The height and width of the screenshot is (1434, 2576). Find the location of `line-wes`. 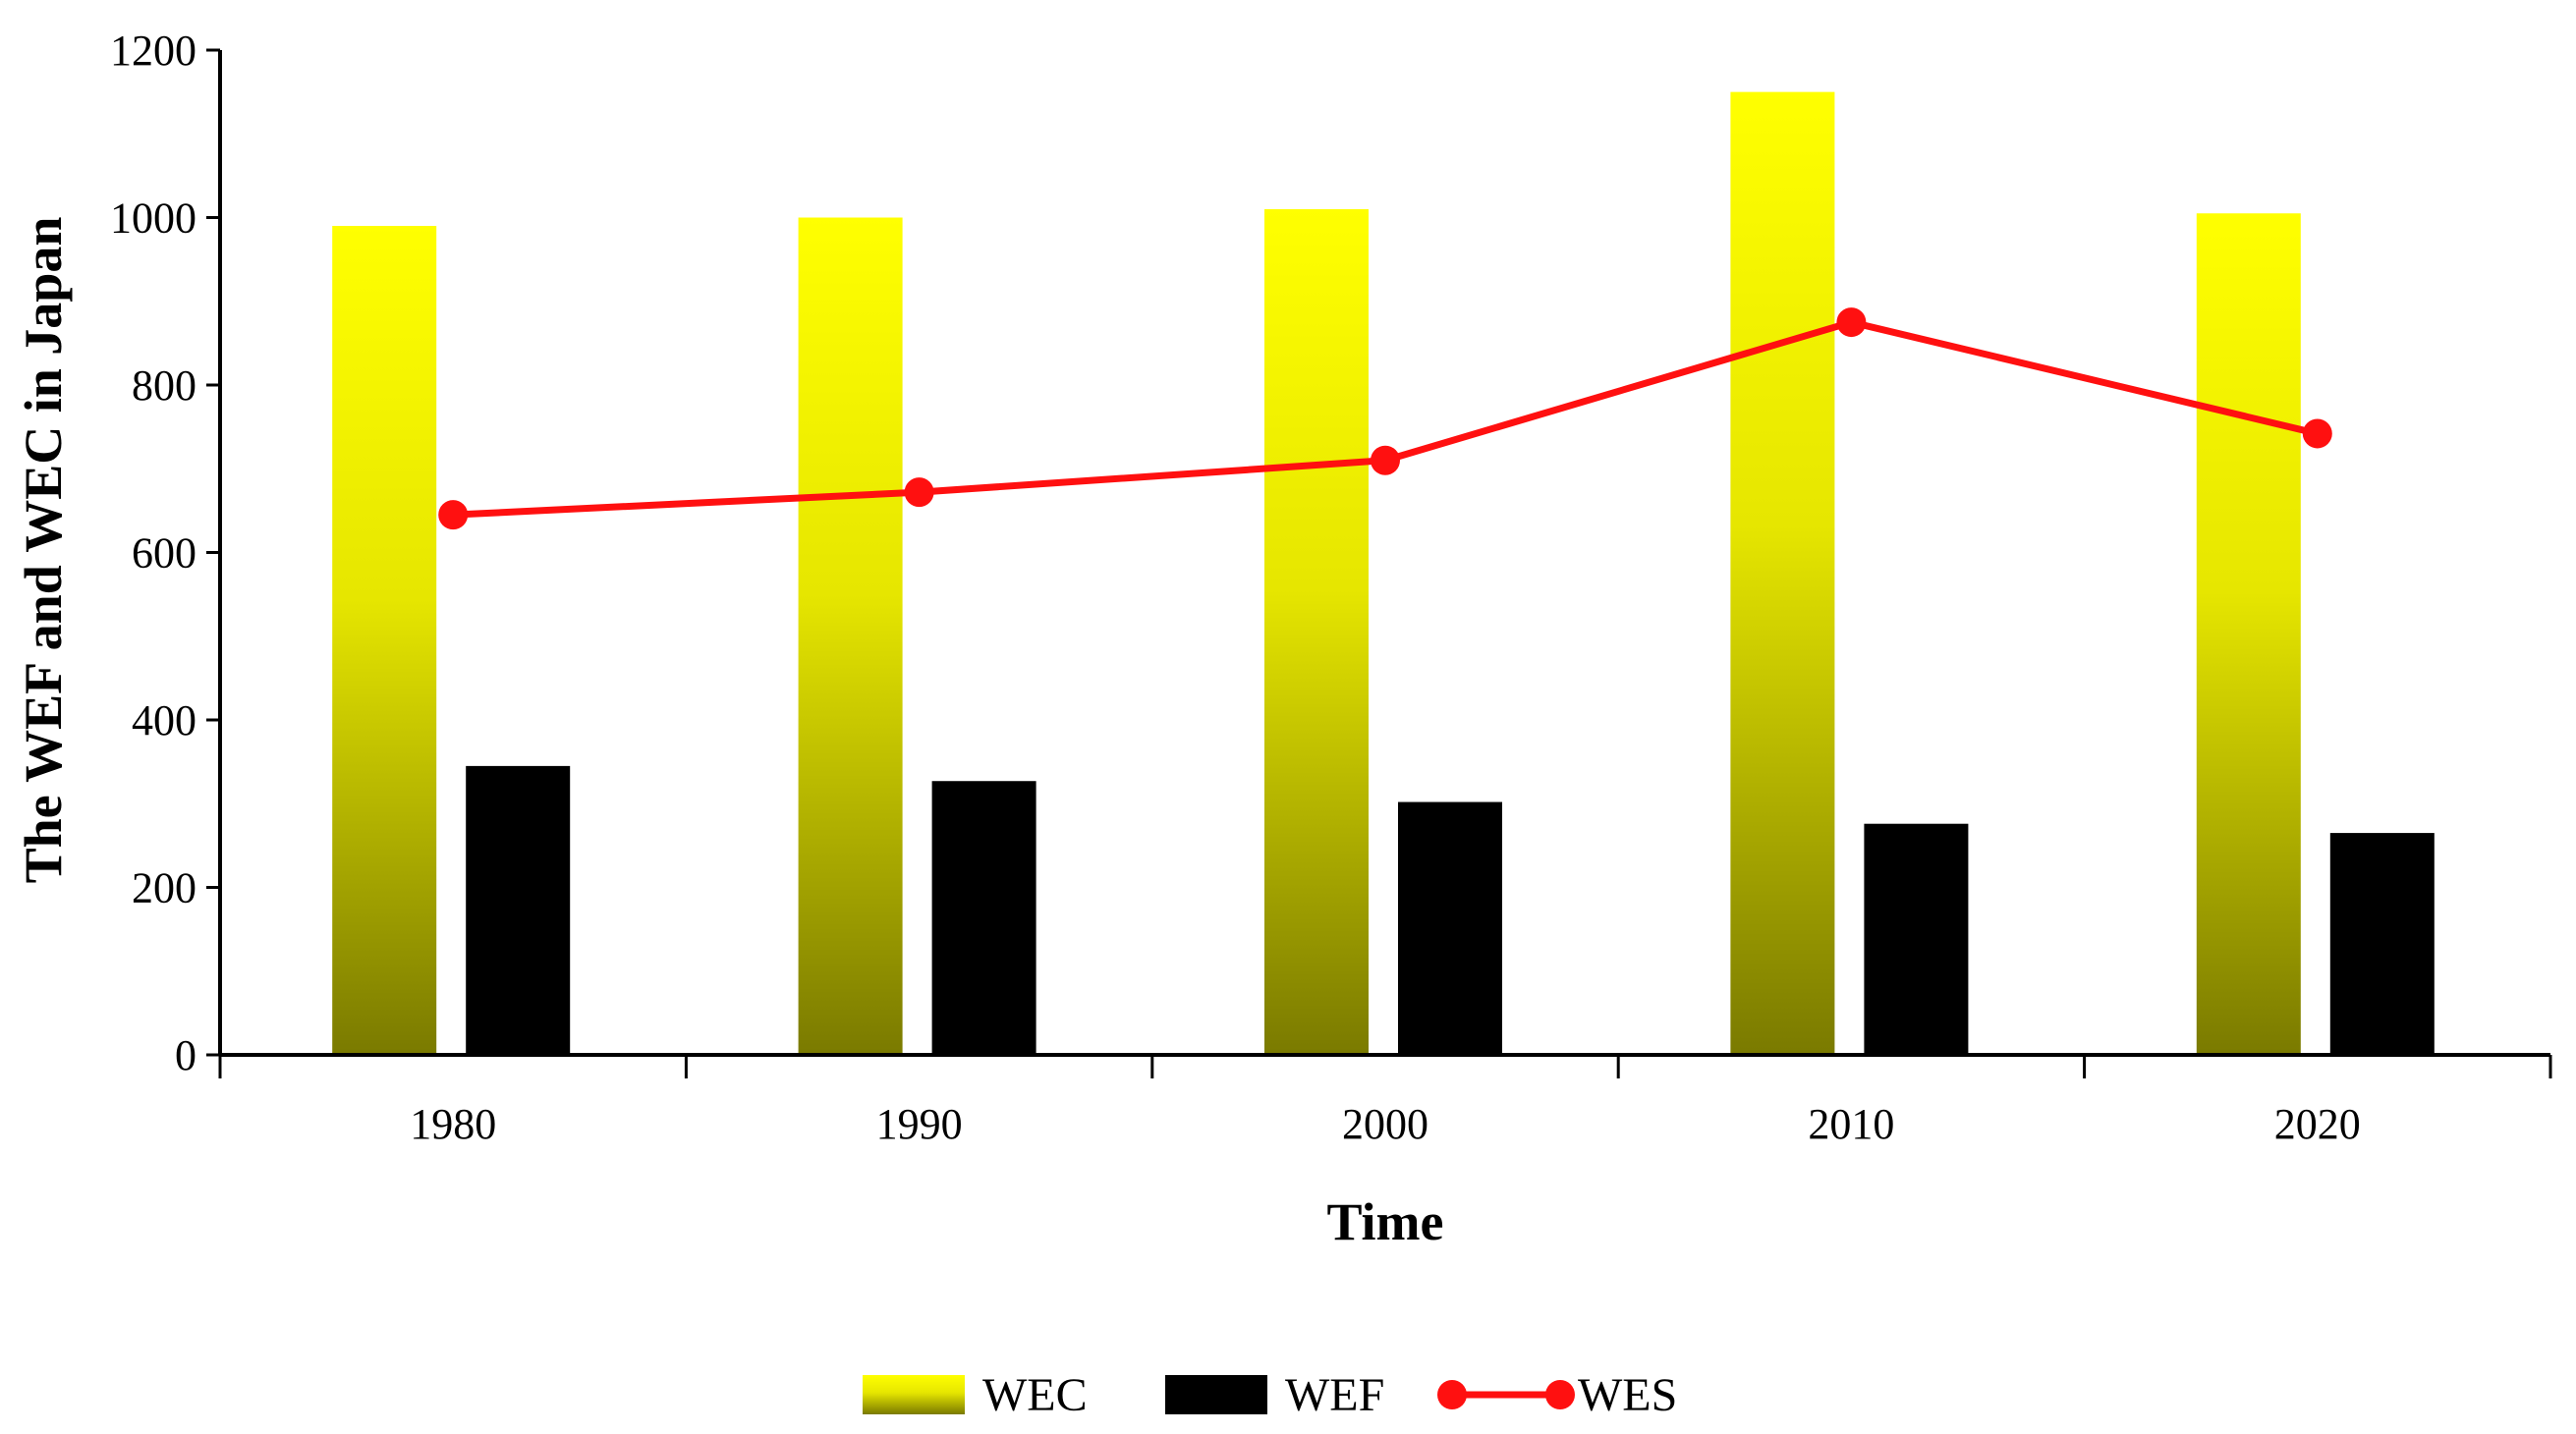

line-wes is located at coordinates (1386, 419).